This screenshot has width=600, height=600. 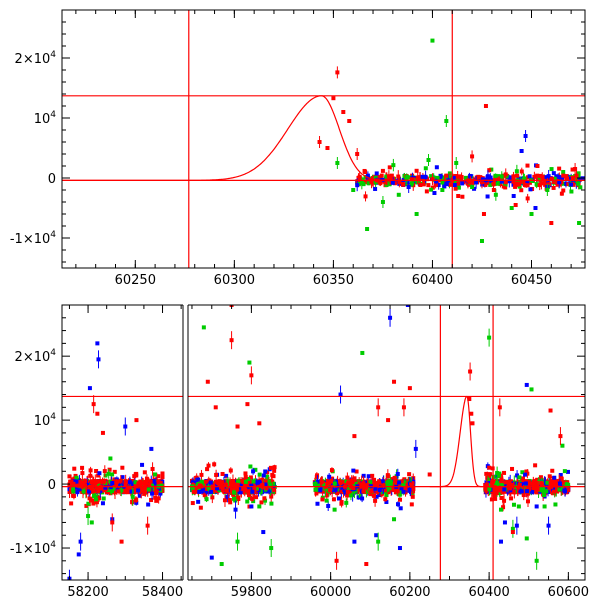 What do you see at coordinates (87, 592) in the screenshot?
I see `x-tick-label: 58200` at bounding box center [87, 592].